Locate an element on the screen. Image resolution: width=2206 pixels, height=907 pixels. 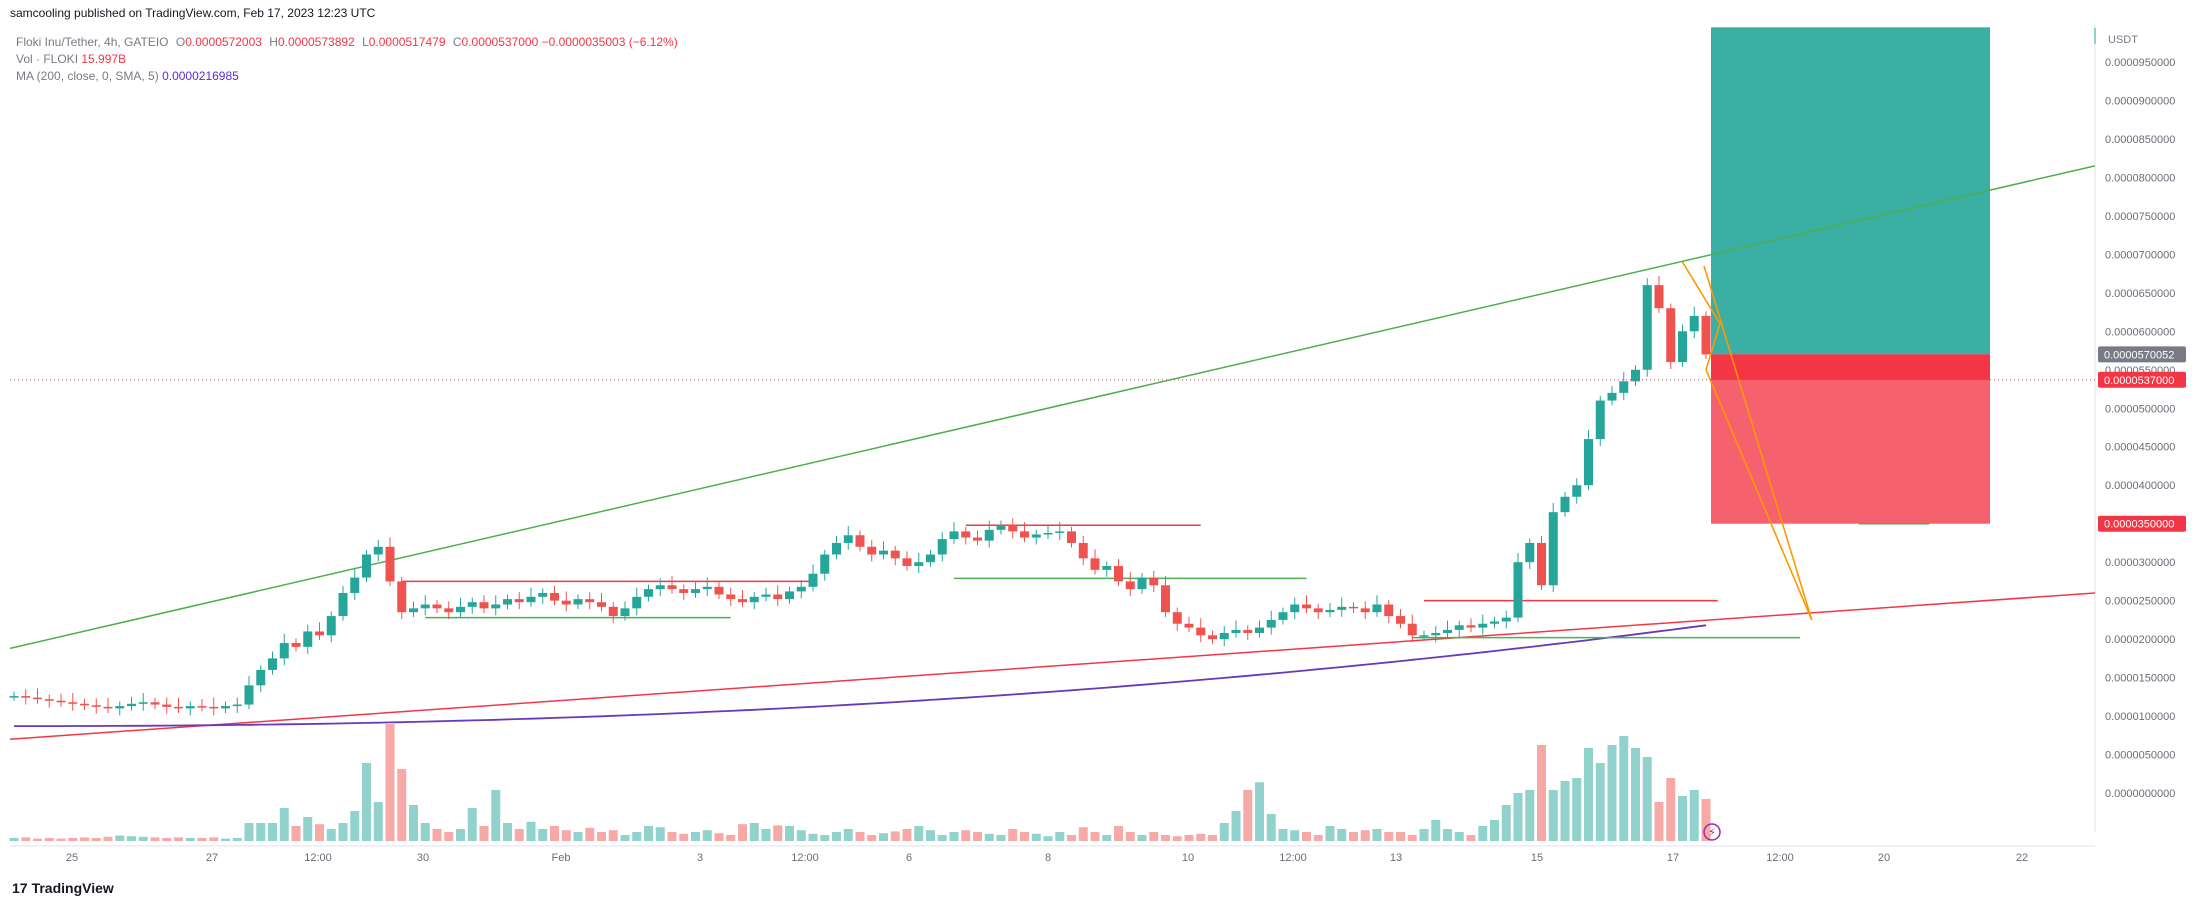
y-tick-label: 0.0000000000 is located at coordinates (2140, 794).